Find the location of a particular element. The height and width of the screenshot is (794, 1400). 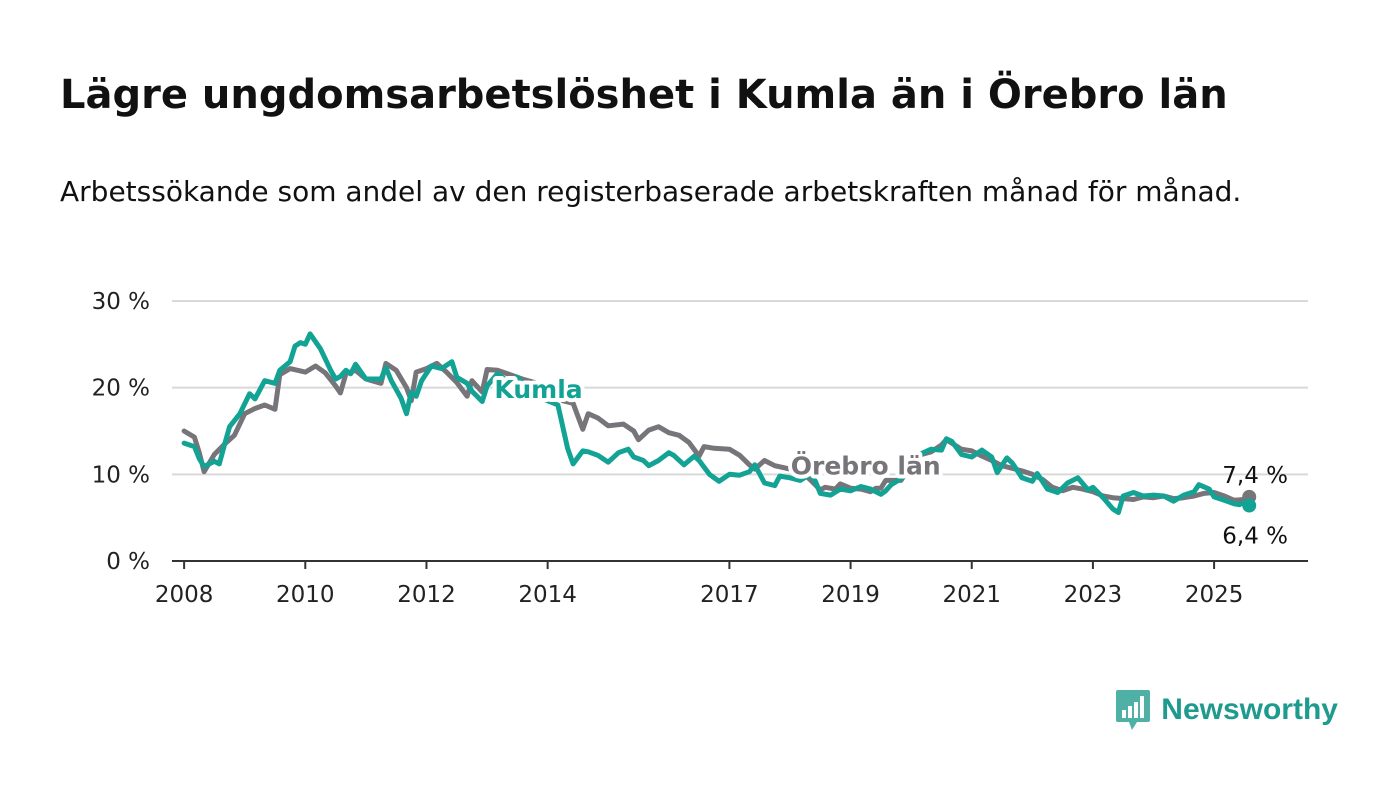

x-tick-label: 2017 is located at coordinates (729, 595).